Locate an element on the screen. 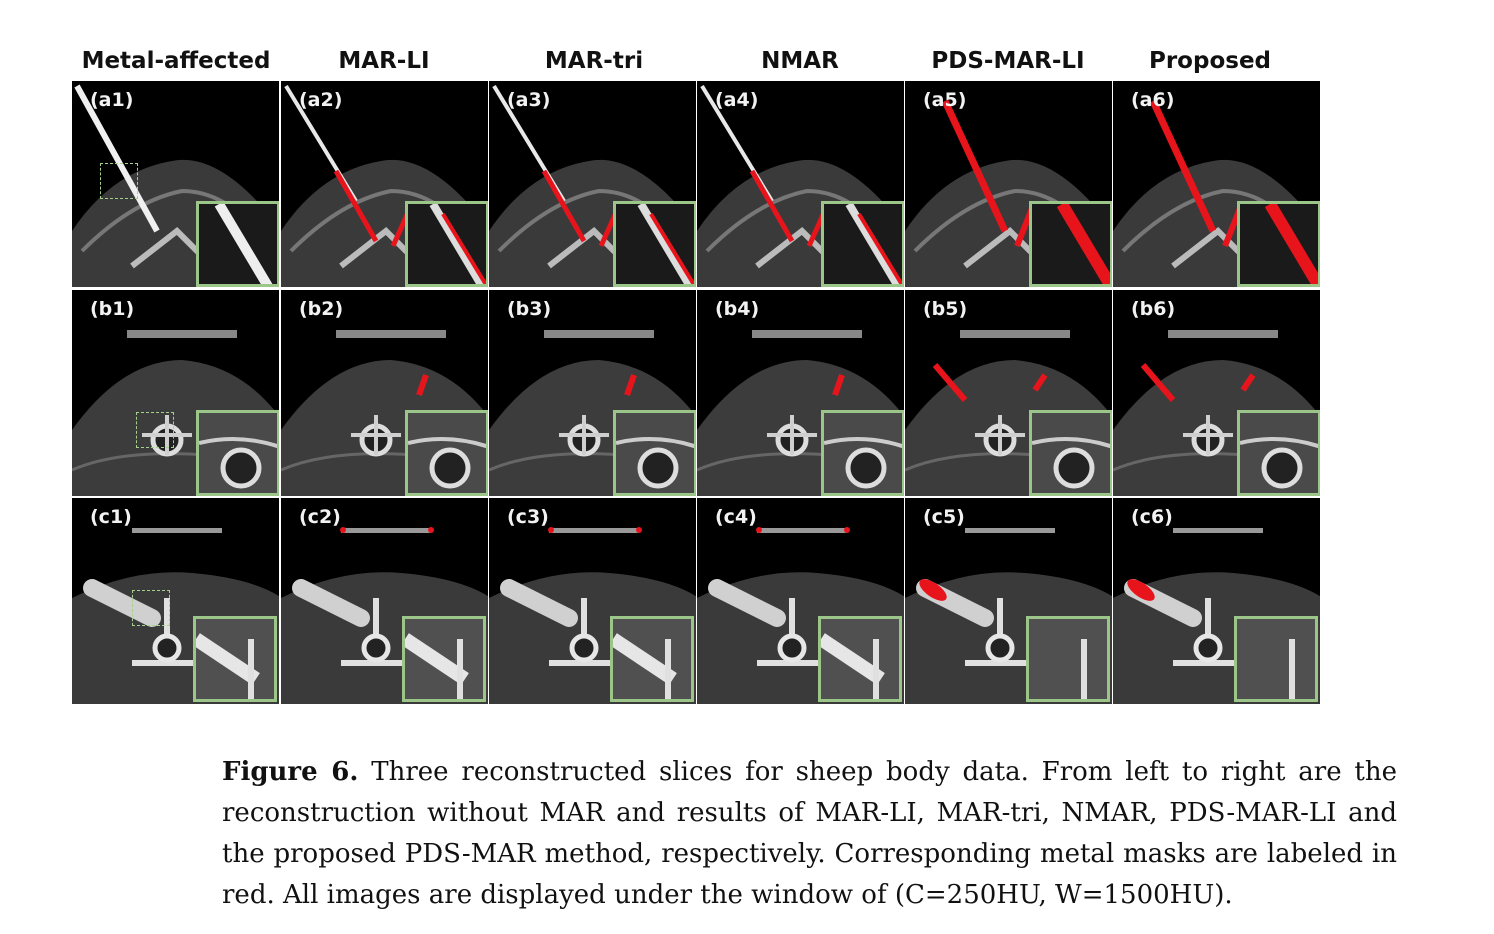 The image size is (1494, 934). ct-panel-c1: (c1) is located at coordinates (175, 601).